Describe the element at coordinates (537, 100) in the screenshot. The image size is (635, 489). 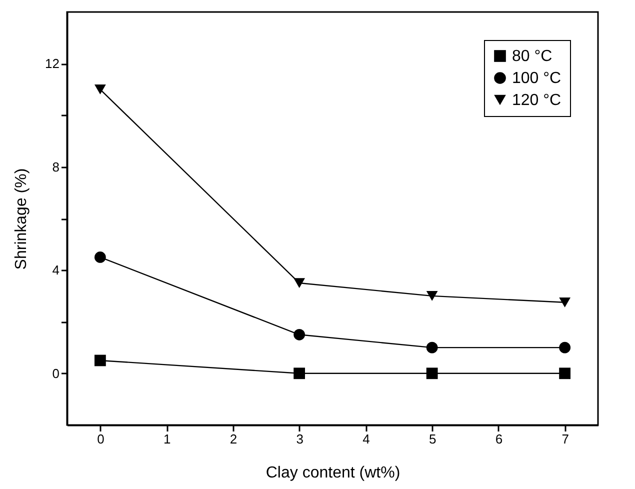
I see `legend-label: 120 °C` at that location.